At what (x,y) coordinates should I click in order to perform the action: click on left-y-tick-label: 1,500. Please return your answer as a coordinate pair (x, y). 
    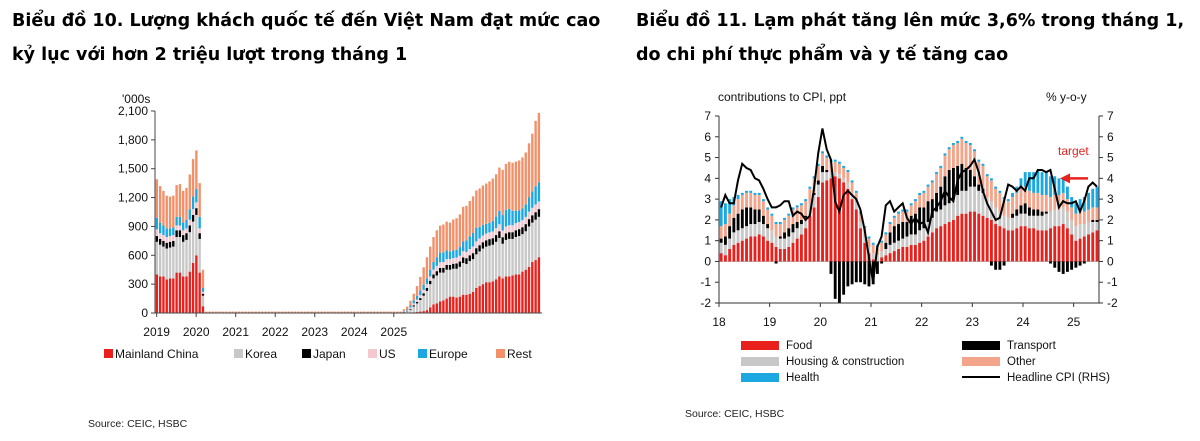
    Looking at the image, I should click on (133, 169).